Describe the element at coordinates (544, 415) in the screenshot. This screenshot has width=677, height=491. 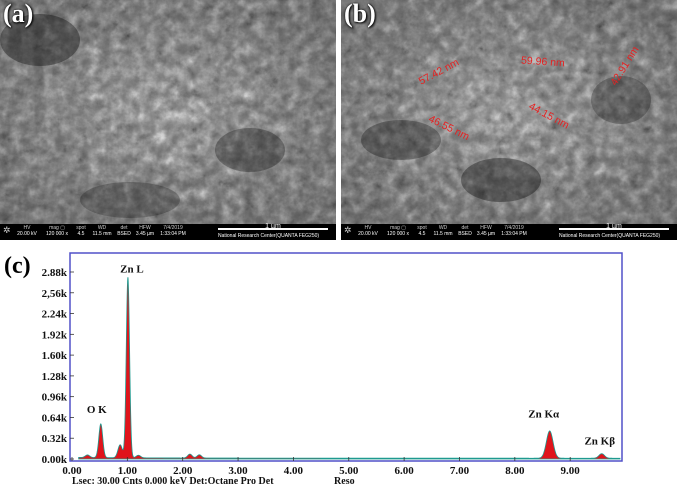
I see `peak-label: Zn Kα` at that location.